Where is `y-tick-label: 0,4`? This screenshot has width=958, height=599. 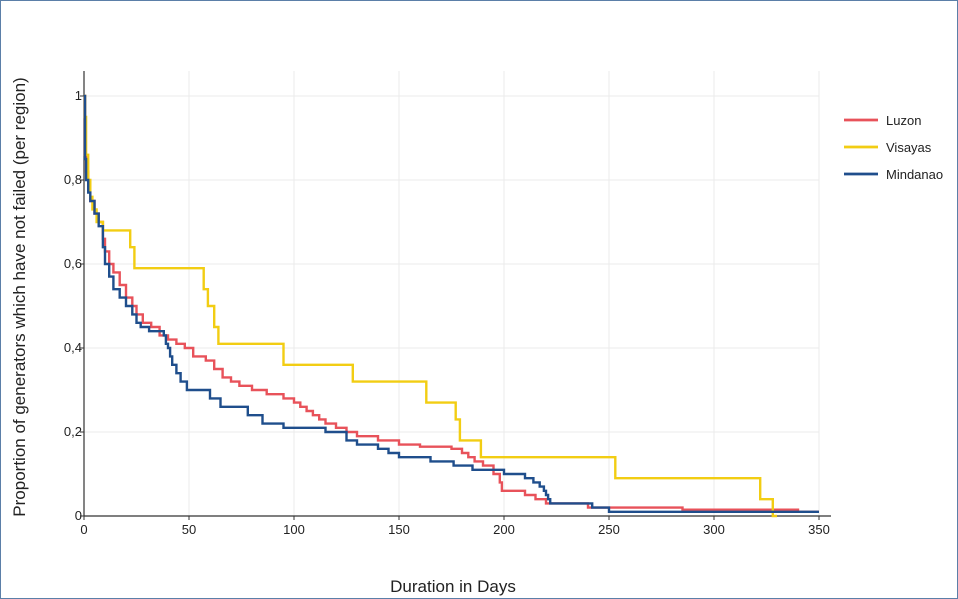 y-tick-label: 0,4 is located at coordinates (73, 347).